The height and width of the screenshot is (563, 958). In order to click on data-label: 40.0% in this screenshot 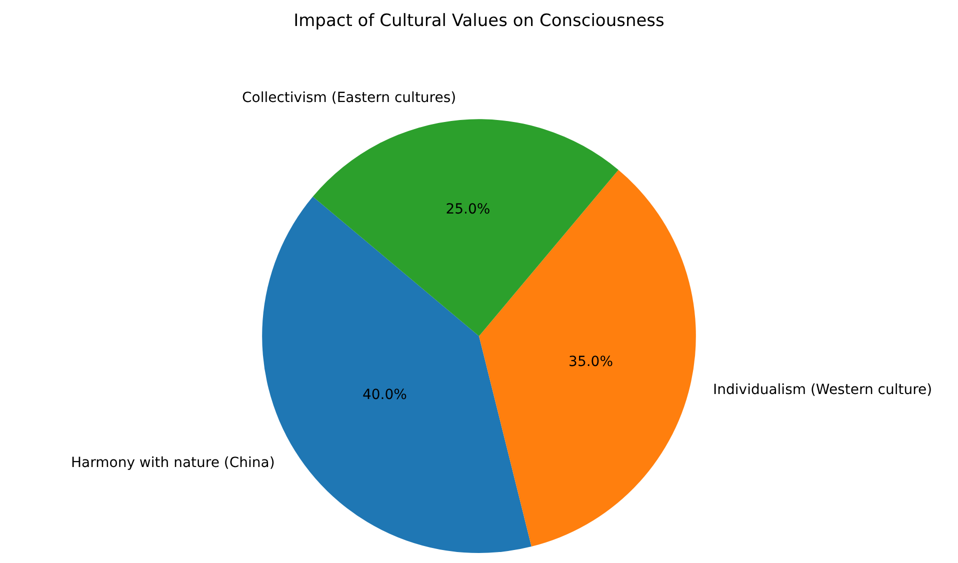, I will do `click(384, 394)`.